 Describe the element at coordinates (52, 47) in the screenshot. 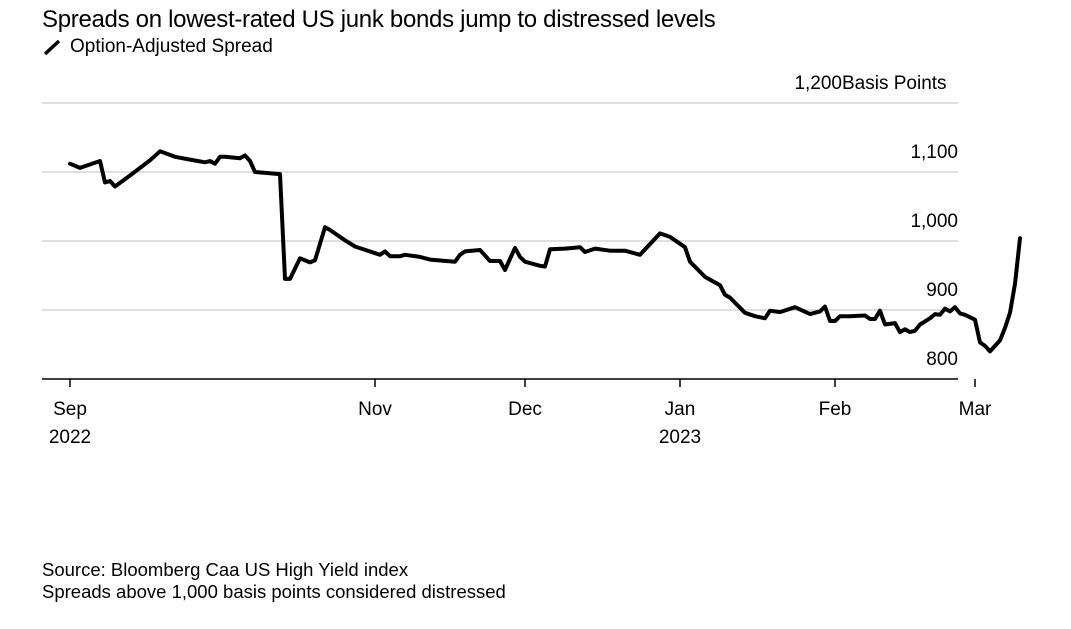

I see `legend-line-icon` at that location.